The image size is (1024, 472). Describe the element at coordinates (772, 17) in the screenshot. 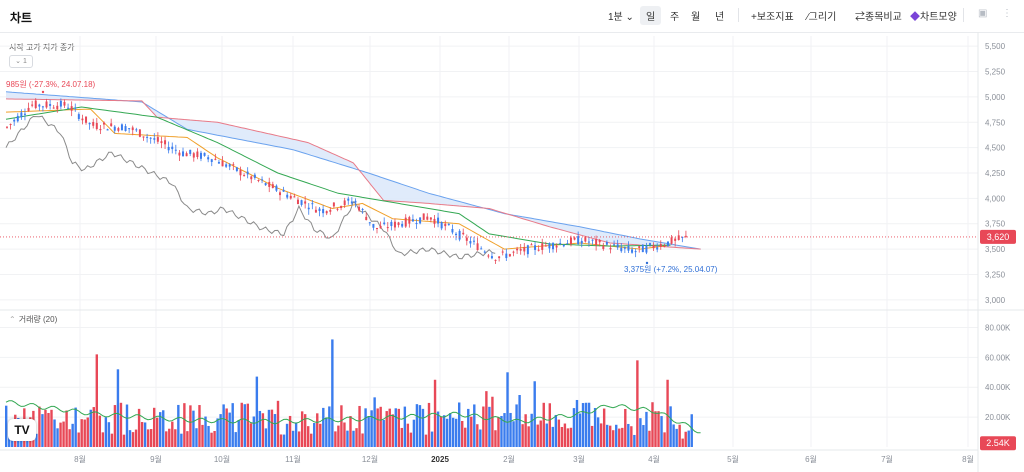

I see `indicators-button: +보조지표` at that location.